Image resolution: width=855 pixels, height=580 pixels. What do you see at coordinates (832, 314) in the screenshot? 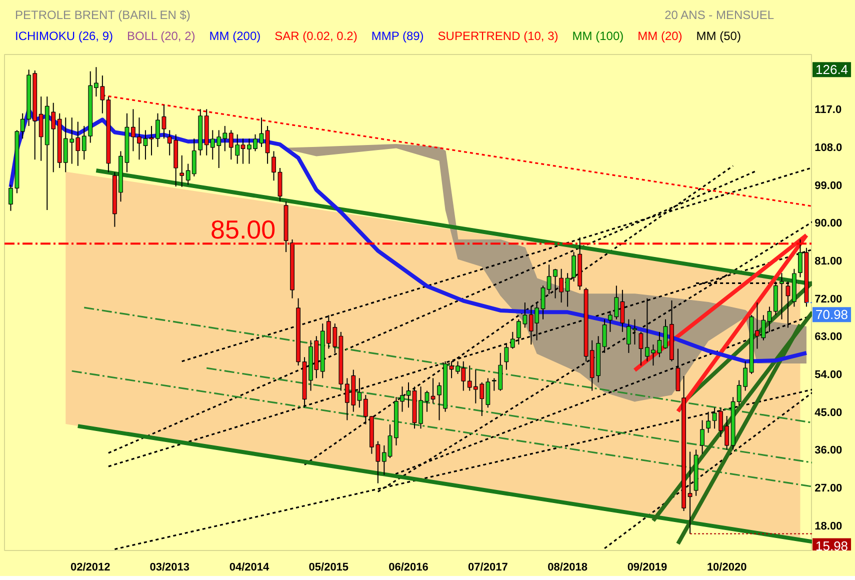
I see `annotation: 70.98` at bounding box center [832, 314].